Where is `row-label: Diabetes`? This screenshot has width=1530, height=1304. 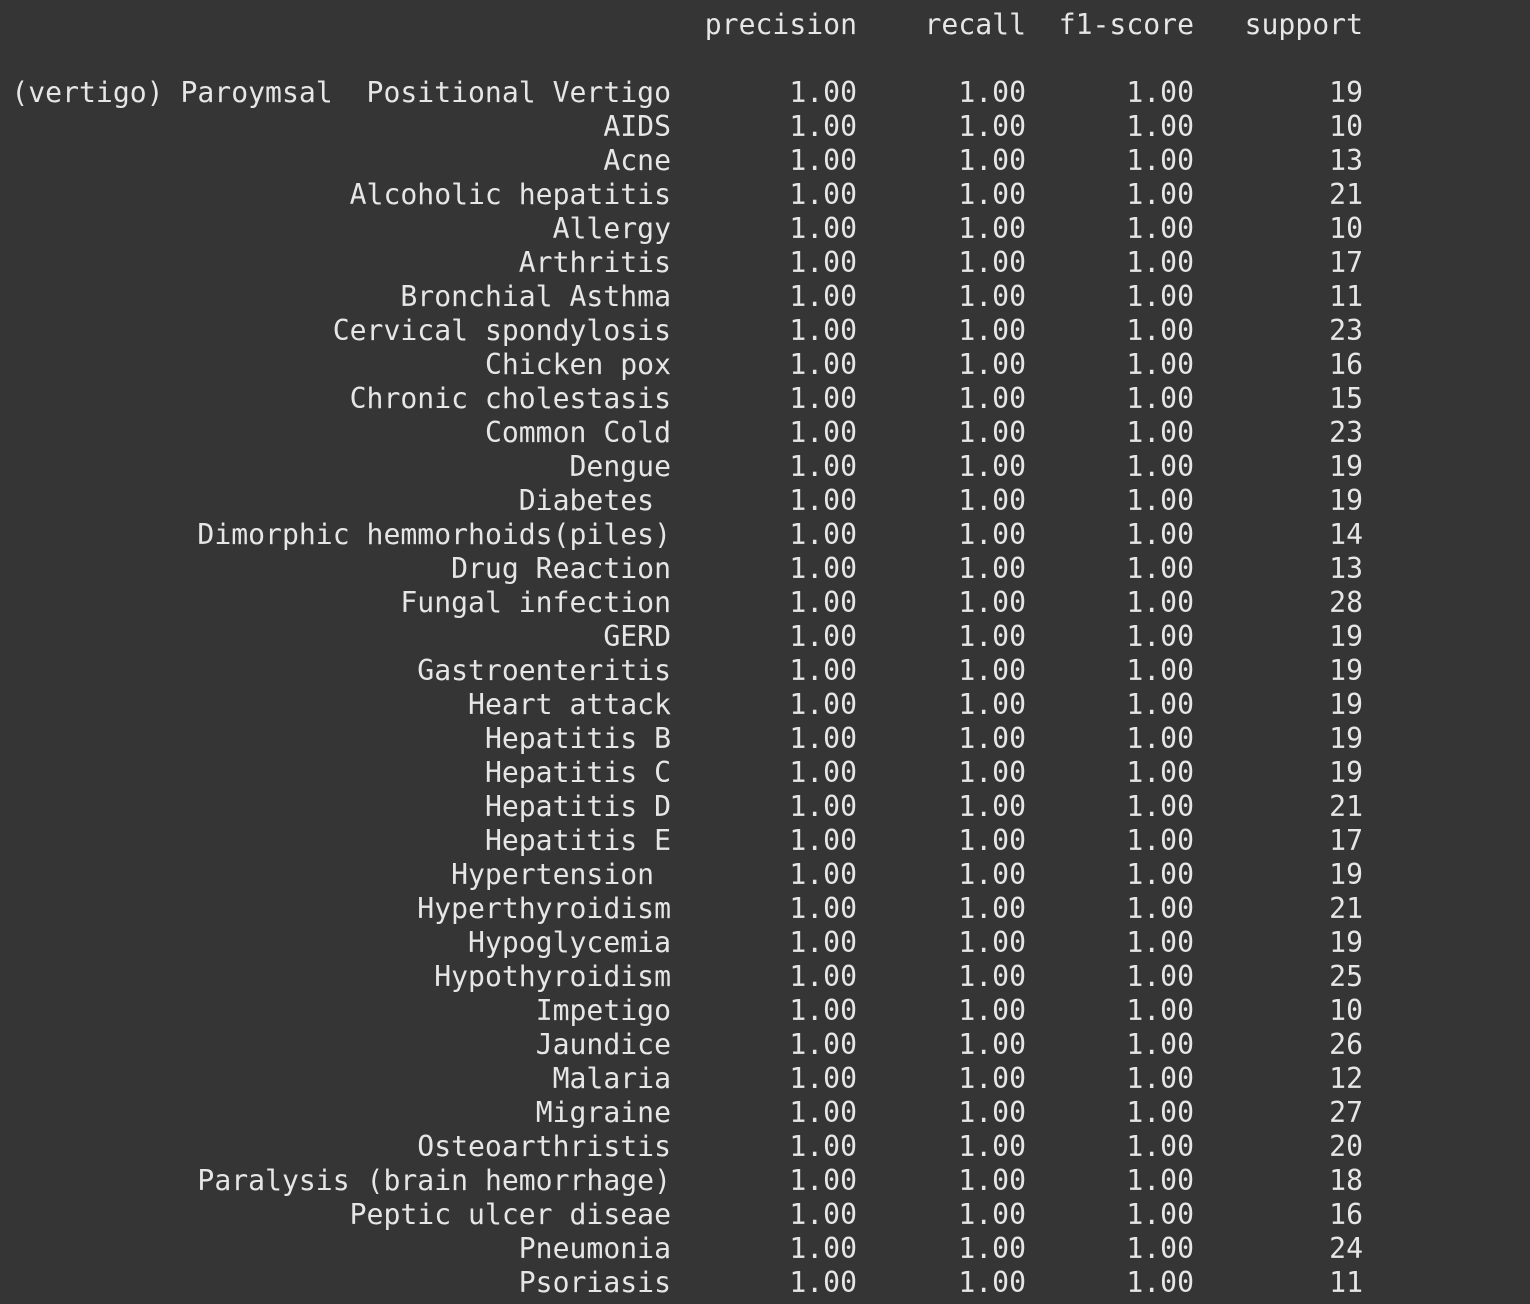 row-label: Diabetes is located at coordinates (594, 500).